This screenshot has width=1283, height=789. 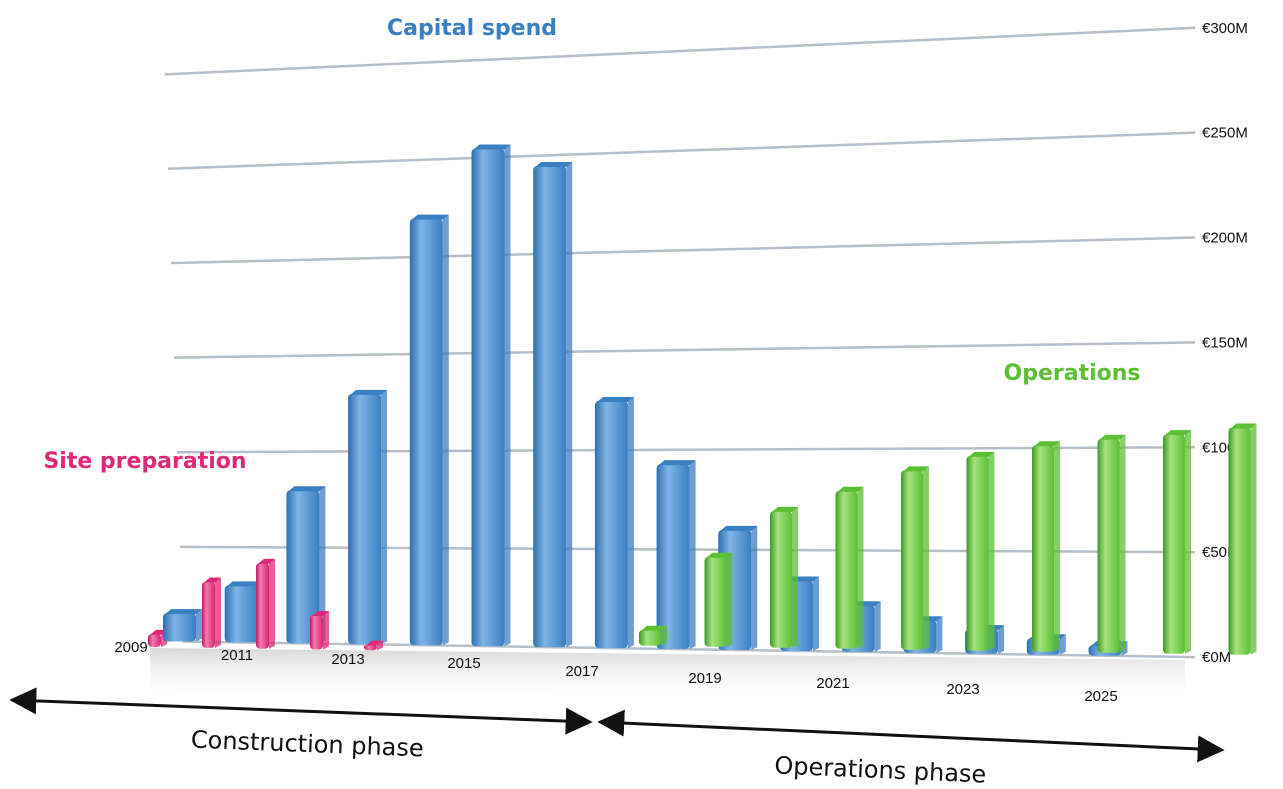 What do you see at coordinates (463, 663) in the screenshot?
I see `x-tick-label: 2015` at bounding box center [463, 663].